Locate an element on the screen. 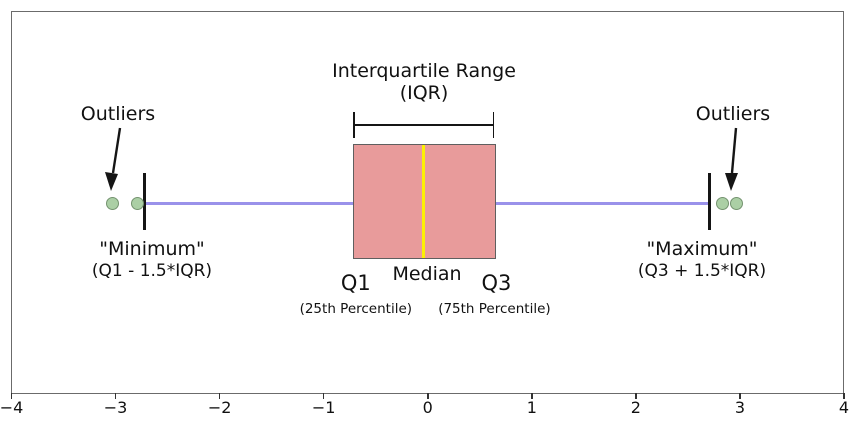 Image resolution: width=854 pixels, height=429 pixels. q1-percentile-label: (25th Percentile) is located at coordinates (356, 309).